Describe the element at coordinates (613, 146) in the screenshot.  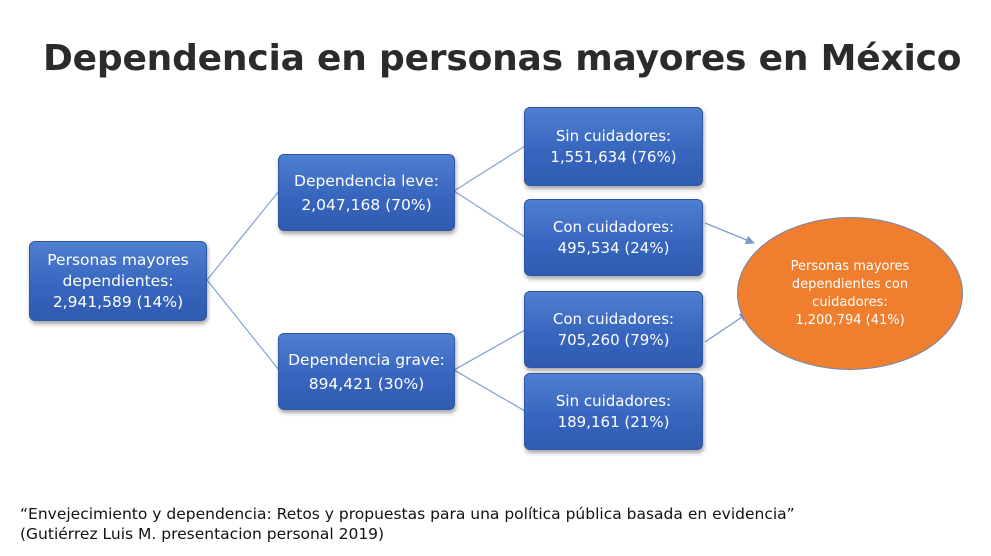
I see `node-leve-sin-cuidadores: Sin cuidadores: 1,551,634 (76%)` at that location.